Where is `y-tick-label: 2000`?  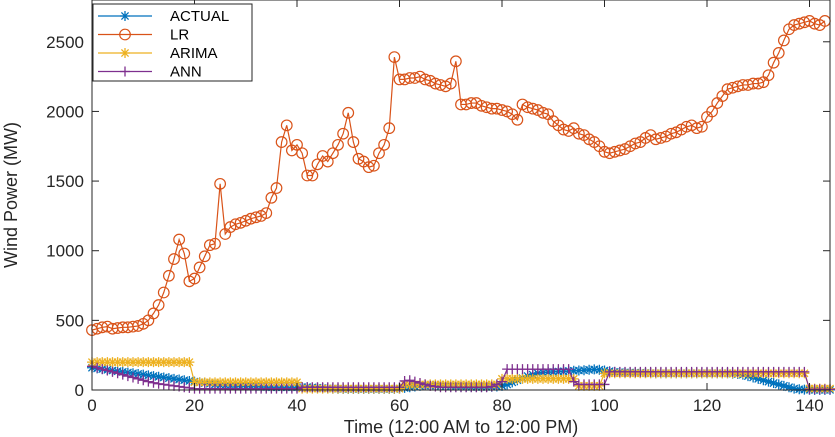 y-tick-label: 2000 is located at coordinates (65, 111).